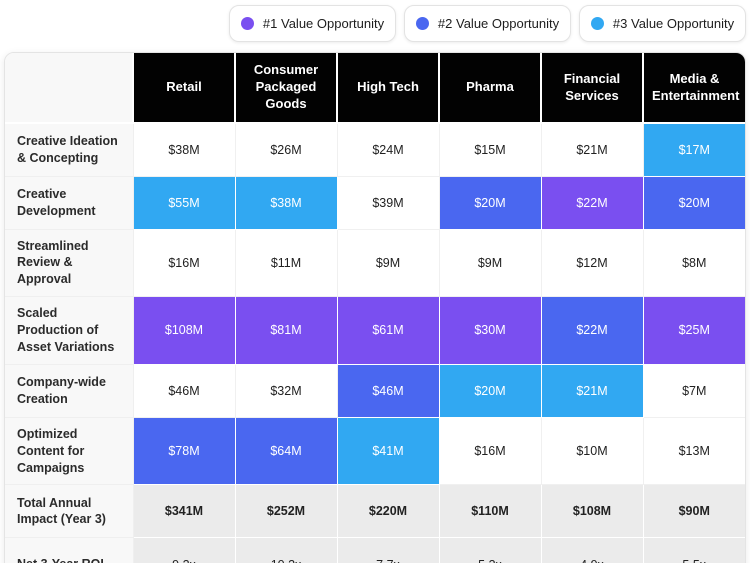 The width and height of the screenshot is (750, 563). I want to click on row-label: Creative Development, so click(69, 202).